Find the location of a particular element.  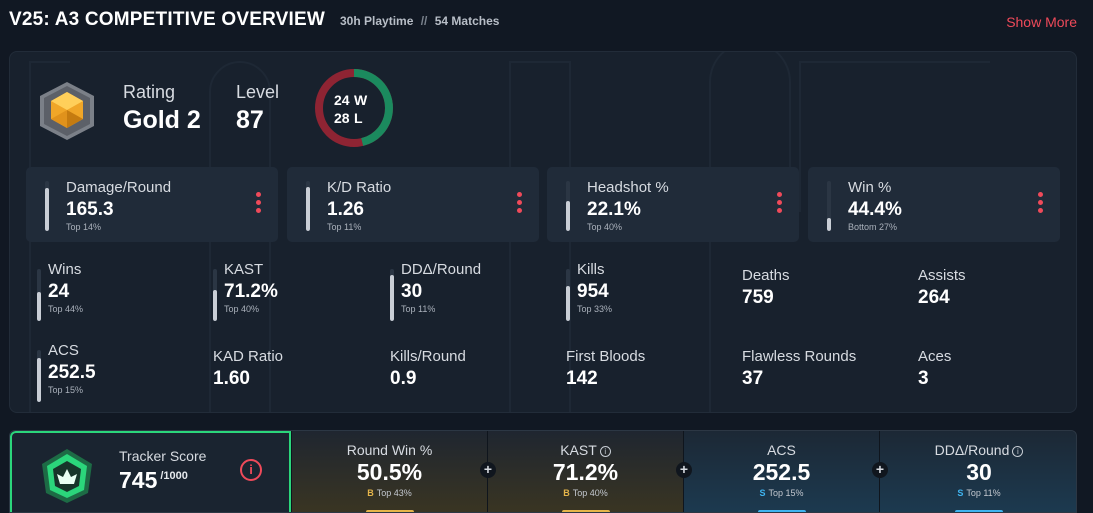

win-arc is located at coordinates (354, 108).